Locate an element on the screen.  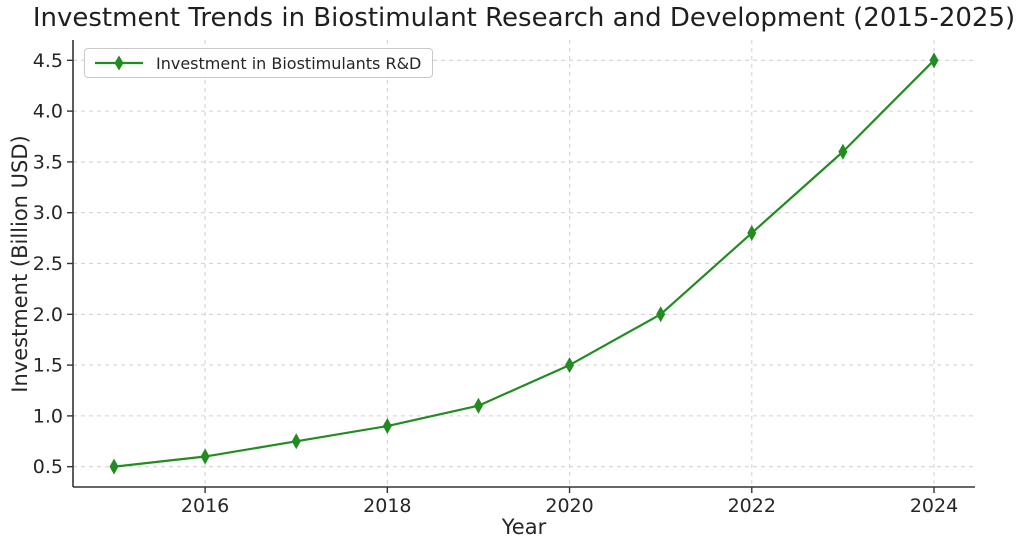
x-tick-label: 2018 is located at coordinates (387, 506).